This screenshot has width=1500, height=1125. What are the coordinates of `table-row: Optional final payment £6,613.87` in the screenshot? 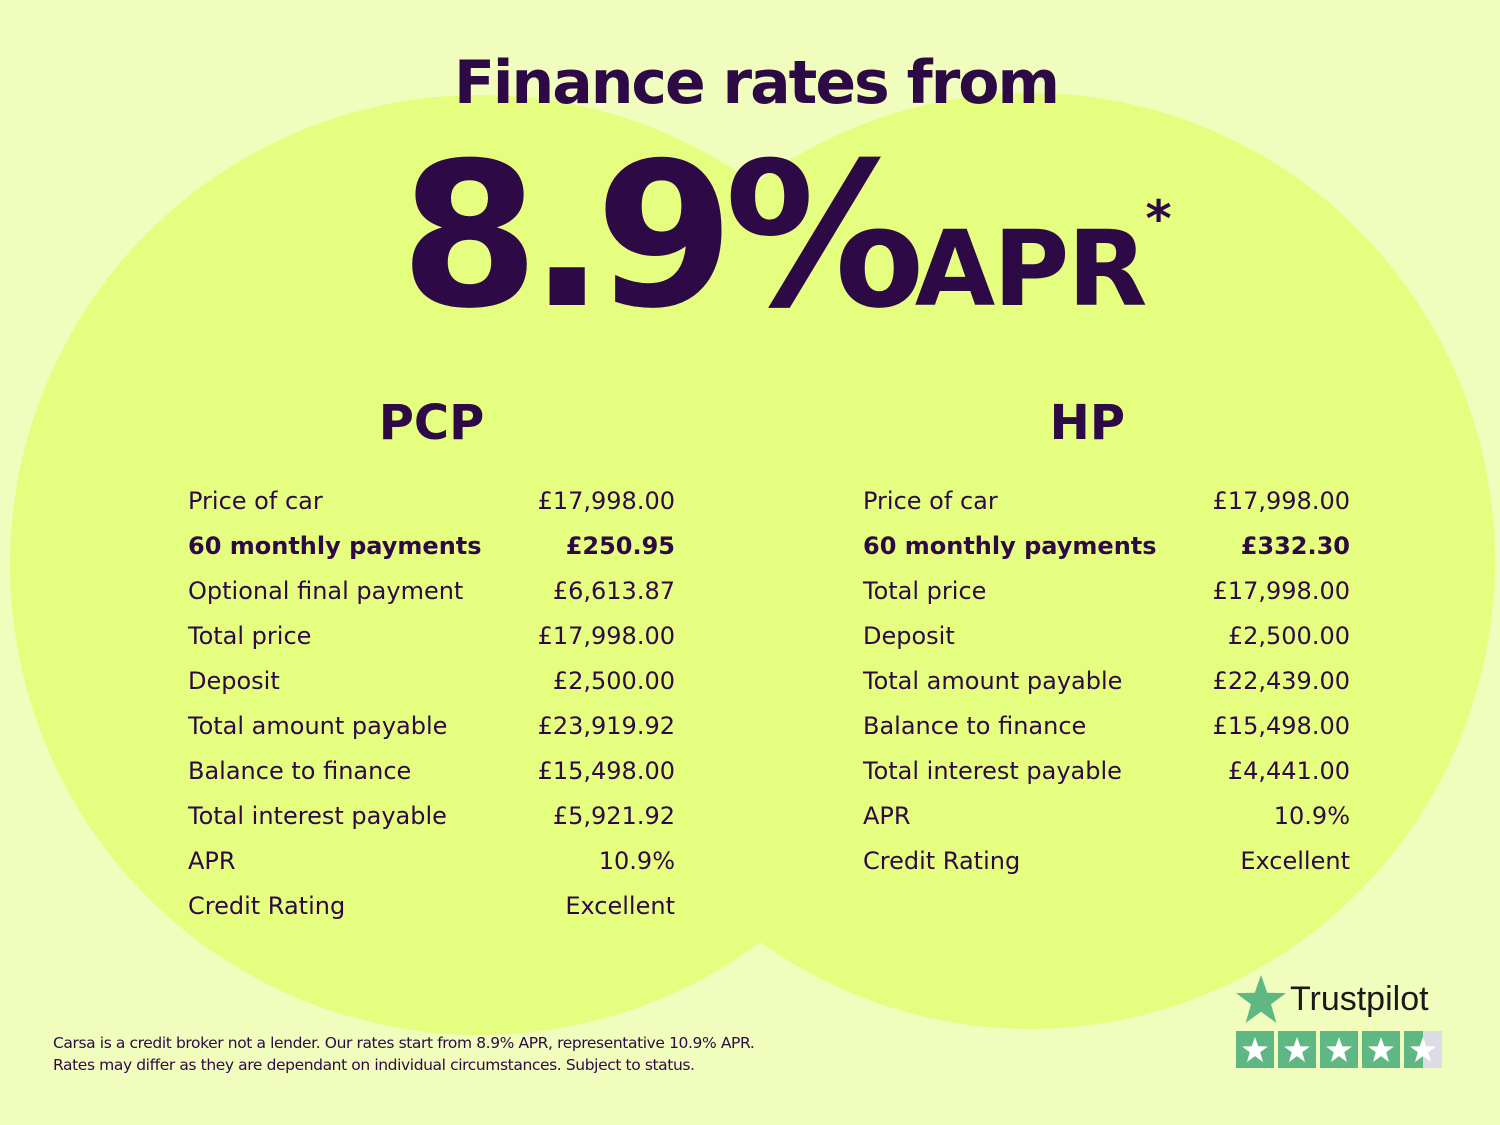 It's located at (431, 591).